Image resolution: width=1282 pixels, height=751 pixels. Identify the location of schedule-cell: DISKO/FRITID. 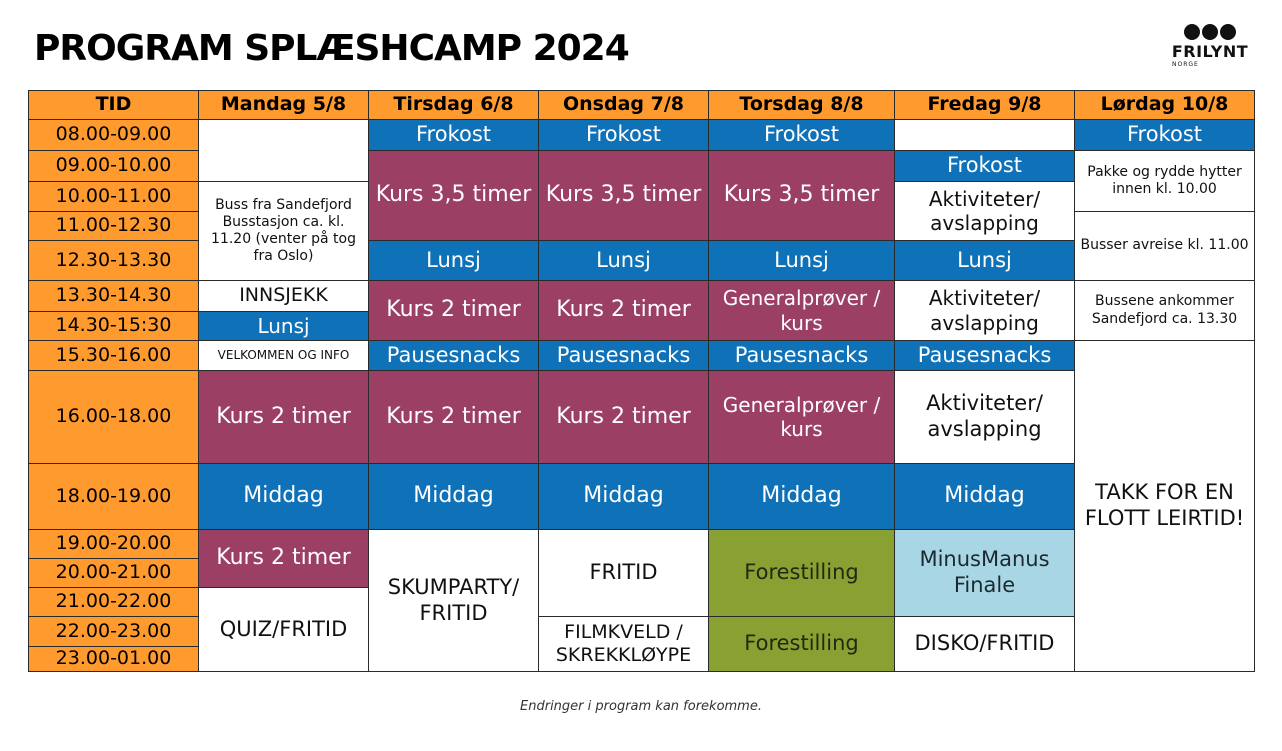
(984, 644).